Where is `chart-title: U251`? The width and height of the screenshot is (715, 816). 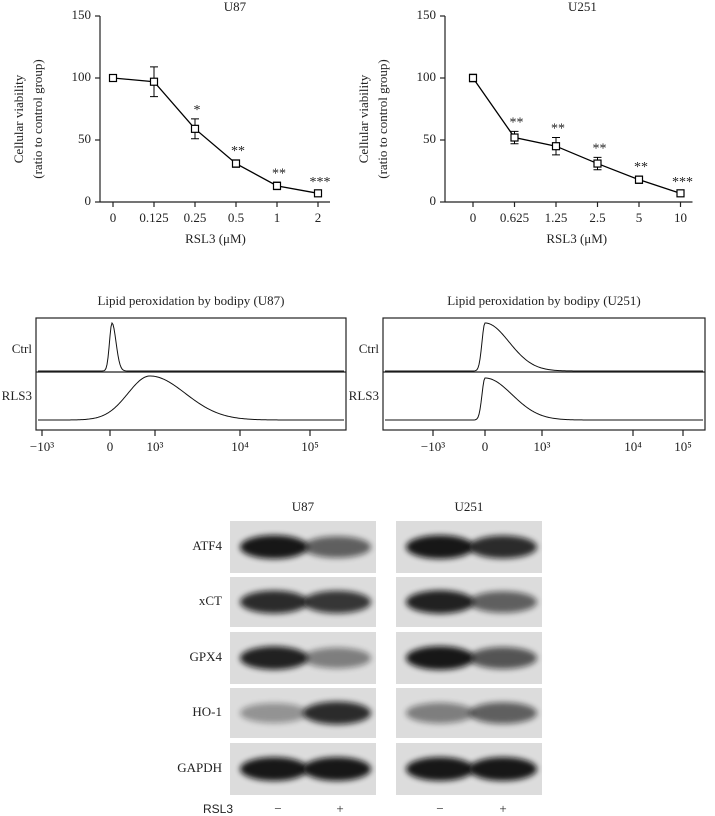
chart-title: U251 is located at coordinates (582, 7).